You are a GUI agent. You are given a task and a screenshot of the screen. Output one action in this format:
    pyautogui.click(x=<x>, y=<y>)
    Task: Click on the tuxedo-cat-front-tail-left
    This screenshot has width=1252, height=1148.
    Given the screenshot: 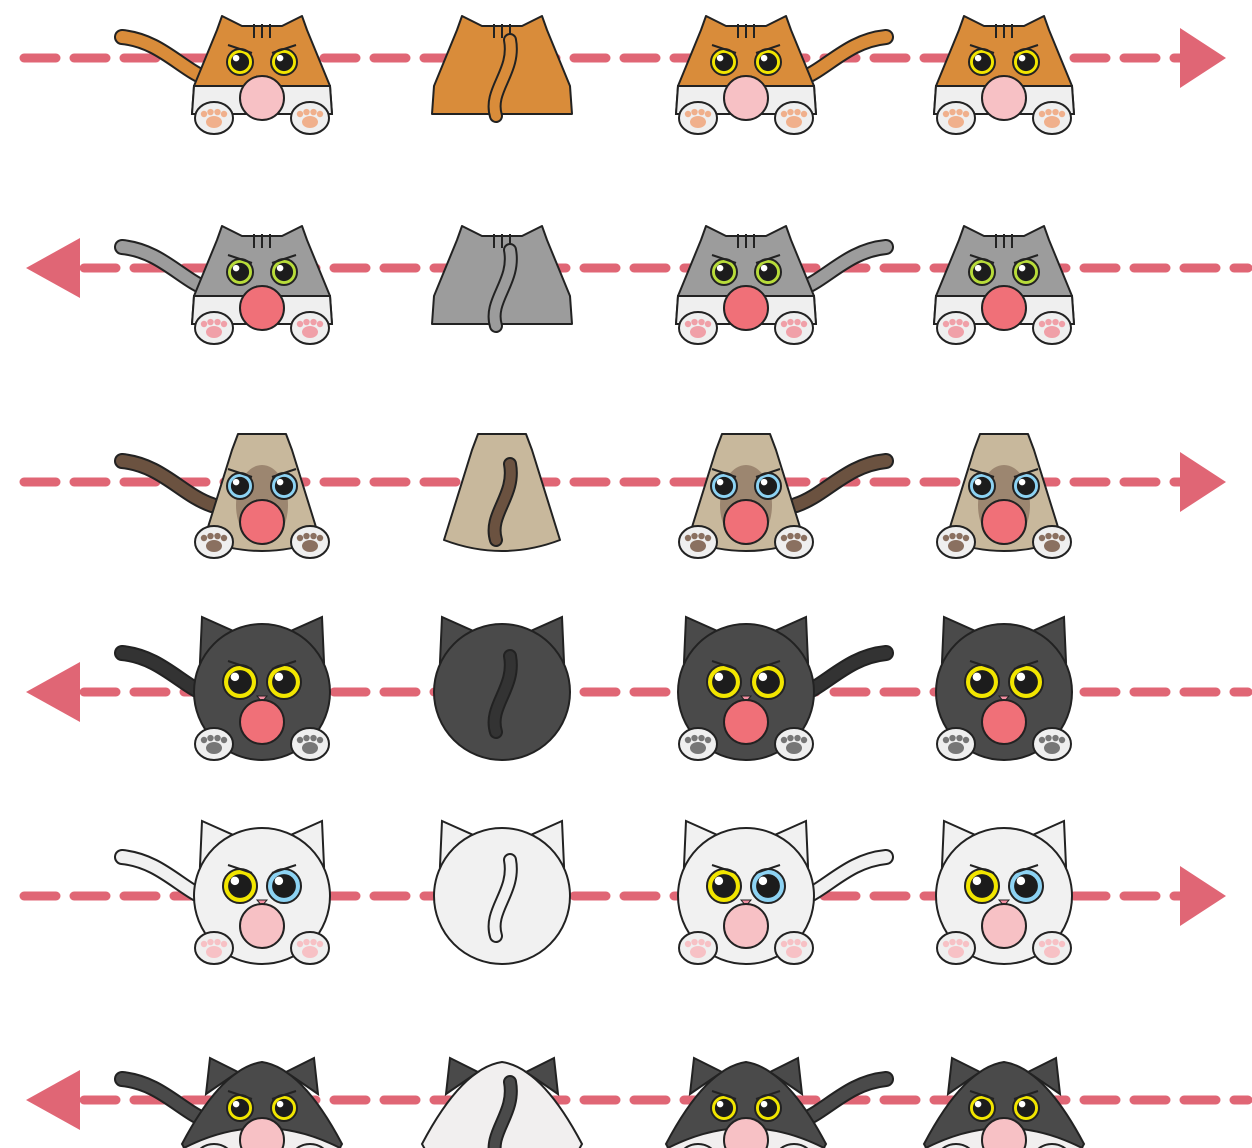 What is the action you would take?
    pyautogui.click(x=229, y=1102)
    